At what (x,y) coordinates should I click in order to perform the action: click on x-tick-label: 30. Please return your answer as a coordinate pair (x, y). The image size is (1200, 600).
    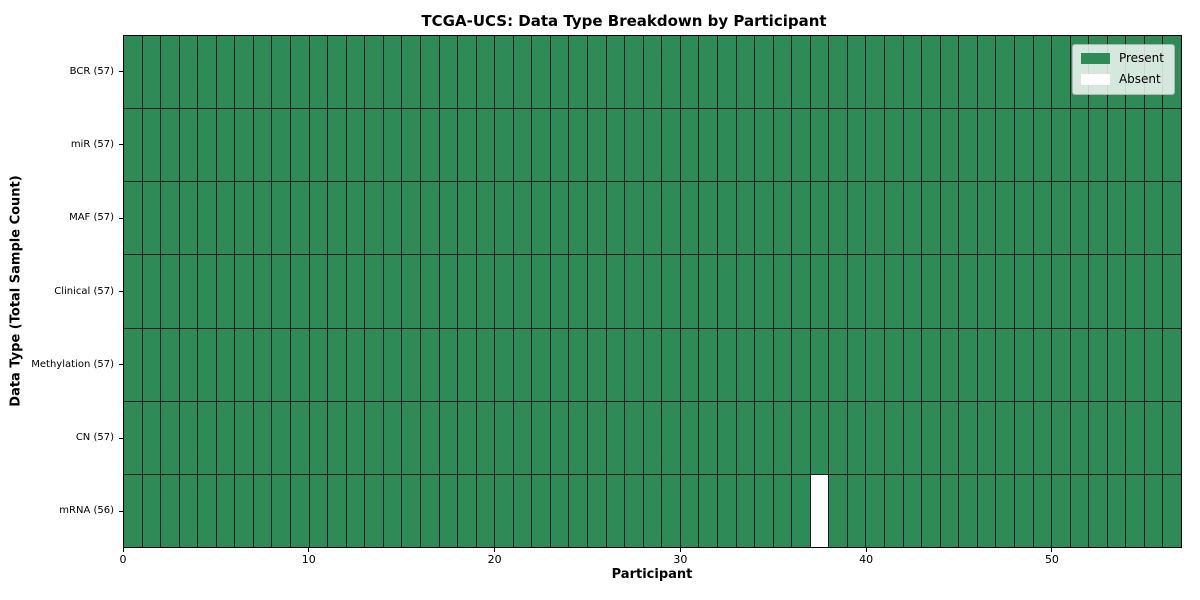
    Looking at the image, I should click on (680, 559).